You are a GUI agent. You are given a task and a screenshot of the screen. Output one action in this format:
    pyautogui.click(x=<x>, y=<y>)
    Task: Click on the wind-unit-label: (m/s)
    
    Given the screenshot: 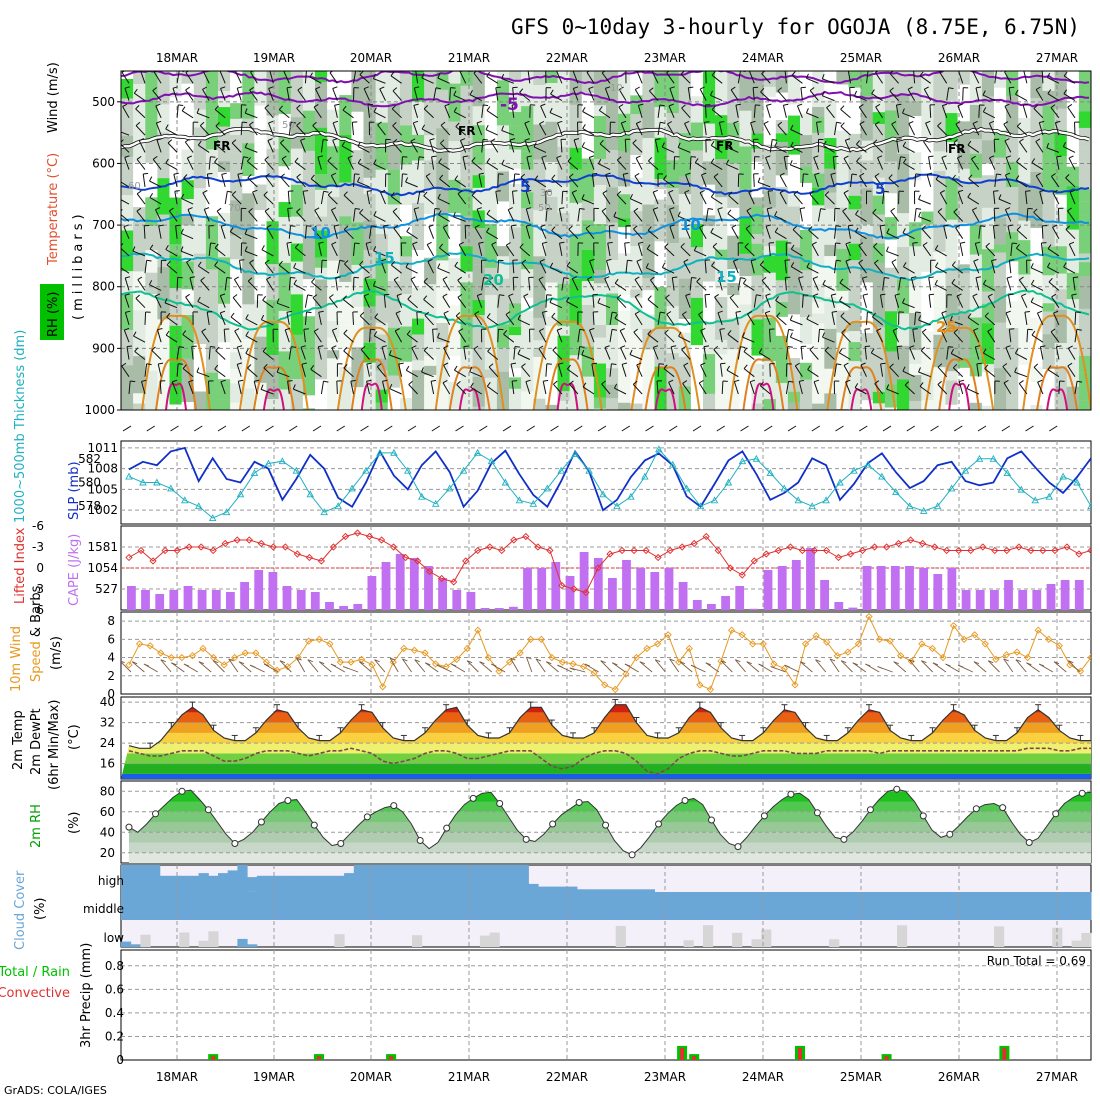 What is the action you would take?
    pyautogui.click(x=56, y=653)
    